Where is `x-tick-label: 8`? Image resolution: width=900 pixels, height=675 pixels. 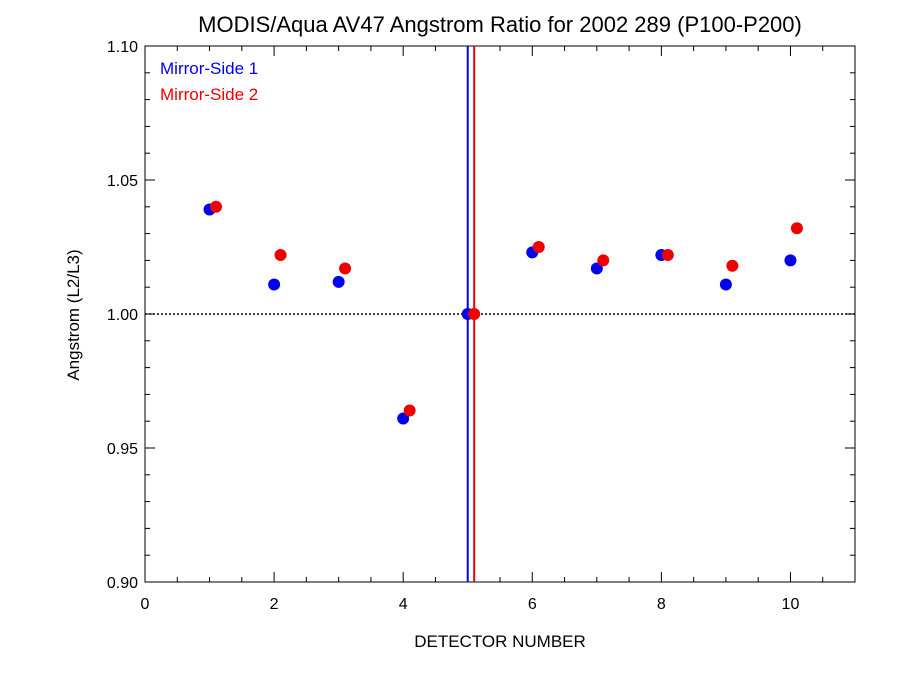
x-tick-label: 8 is located at coordinates (661, 604).